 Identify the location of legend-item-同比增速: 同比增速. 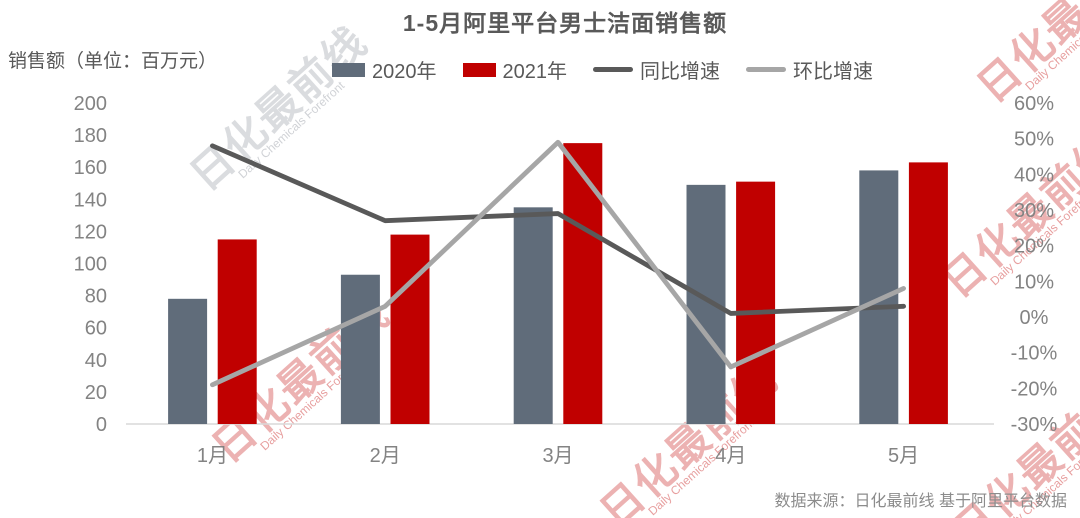
(656, 69).